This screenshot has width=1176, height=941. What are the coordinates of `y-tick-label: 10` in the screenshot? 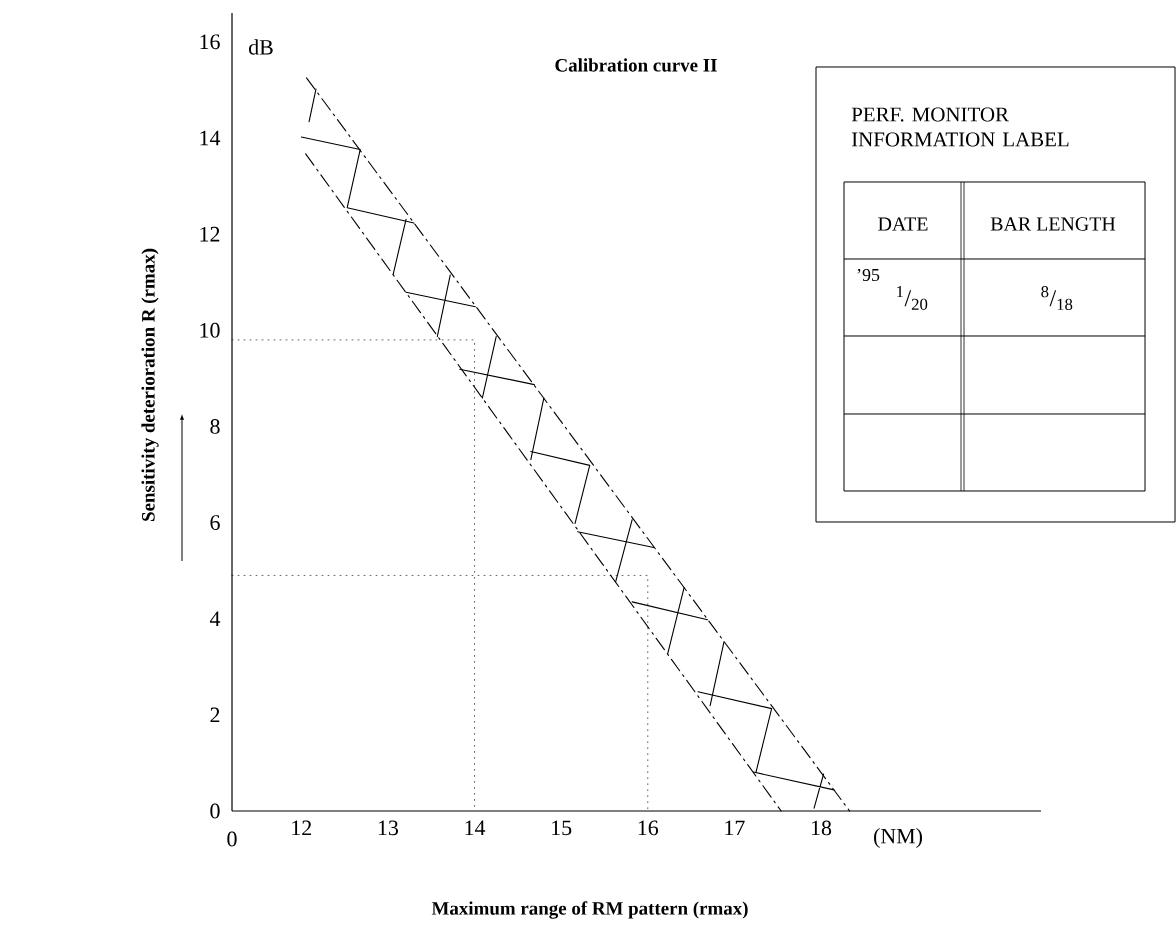 It's located at (210, 330).